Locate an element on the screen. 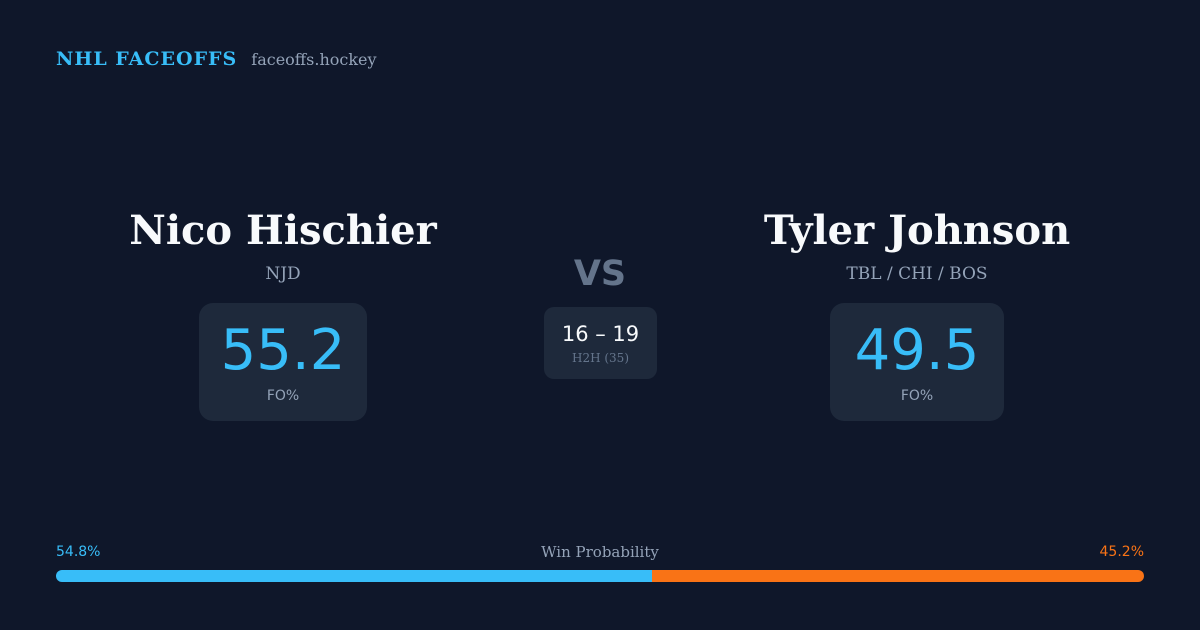  win-probability-left: 54.8% is located at coordinates (78, 552).